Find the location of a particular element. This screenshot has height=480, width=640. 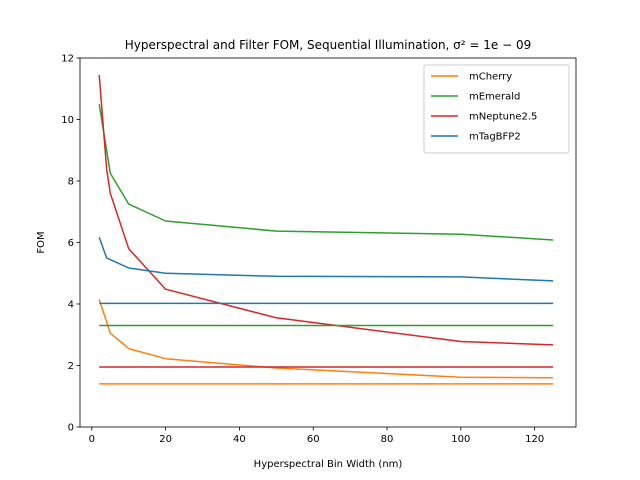

legend-entry: mEmerald is located at coordinates (494, 97).